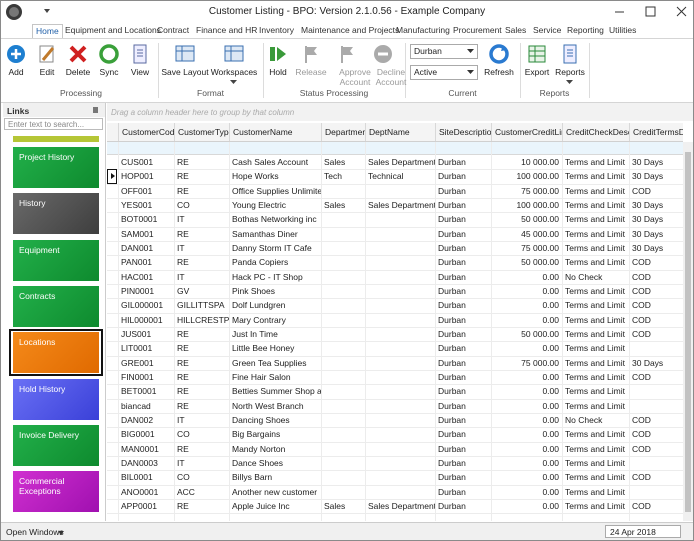 The image size is (694, 541). I want to click on grid-cell: ANO0001, so click(140, 491).